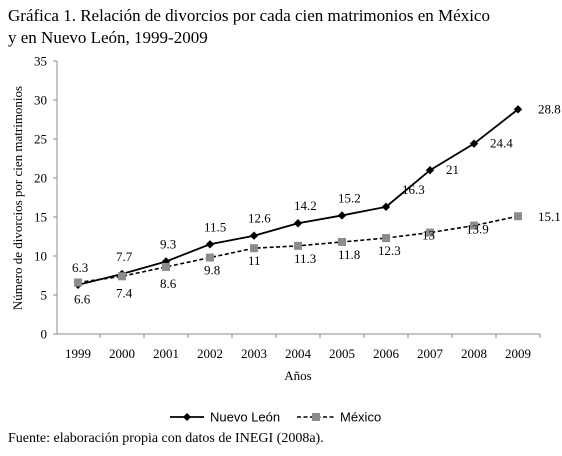  What do you see at coordinates (474, 353) in the screenshot?
I see `x-tick-label: 2008` at bounding box center [474, 353].